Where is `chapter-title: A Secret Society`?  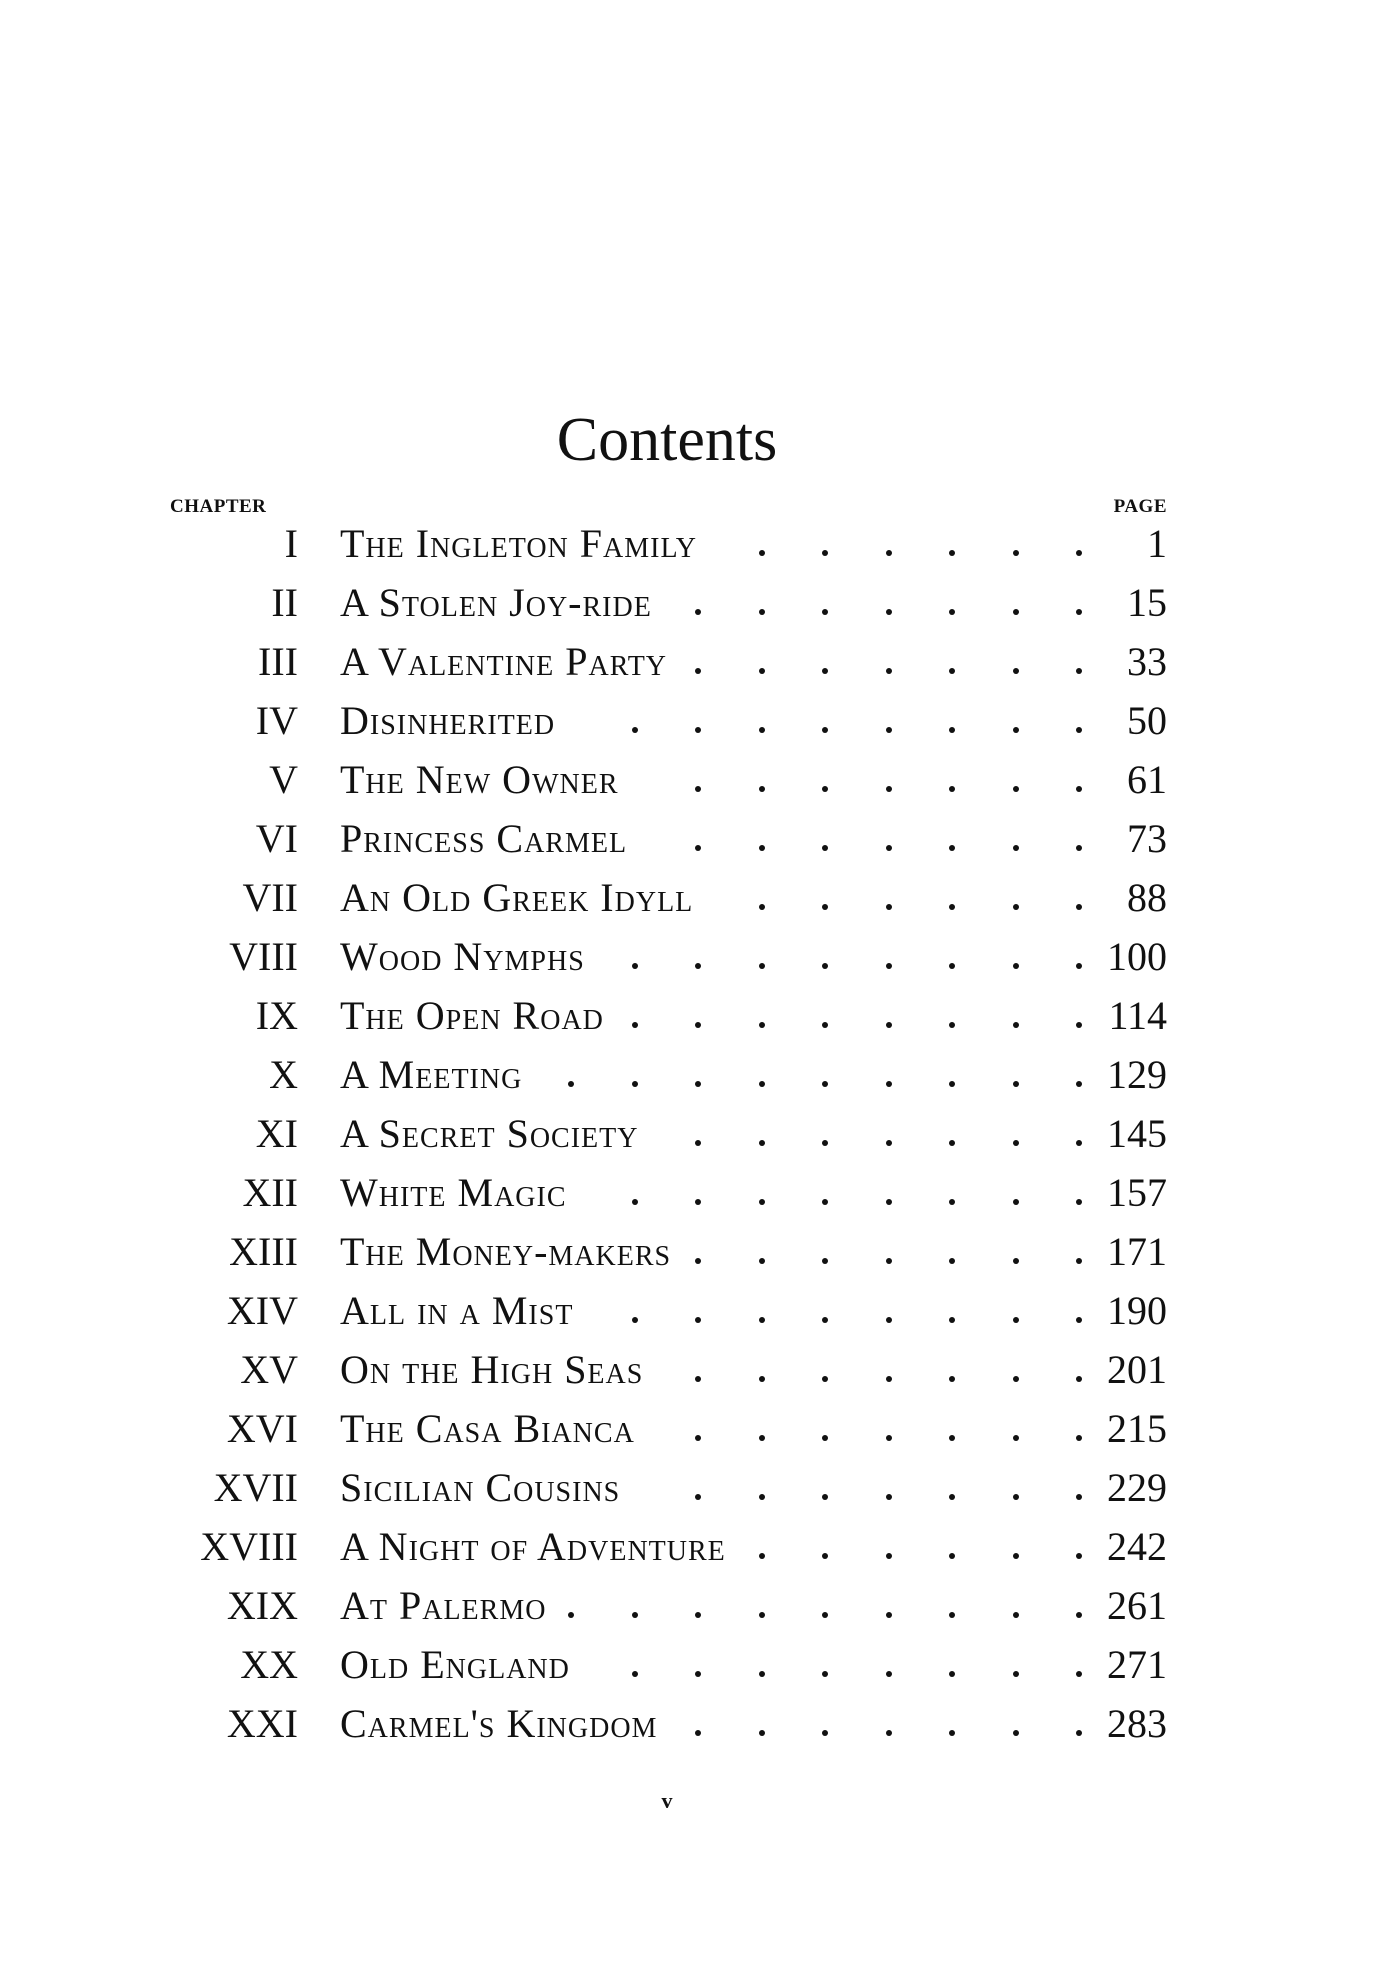 chapter-title: A Secret Society is located at coordinates (489, 1133).